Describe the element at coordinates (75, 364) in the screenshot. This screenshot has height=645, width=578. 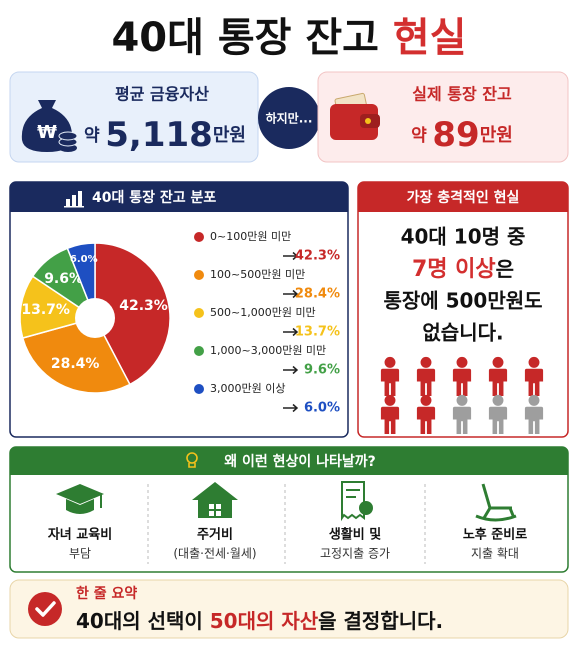
I see `slice-label: 28.4%` at that location.